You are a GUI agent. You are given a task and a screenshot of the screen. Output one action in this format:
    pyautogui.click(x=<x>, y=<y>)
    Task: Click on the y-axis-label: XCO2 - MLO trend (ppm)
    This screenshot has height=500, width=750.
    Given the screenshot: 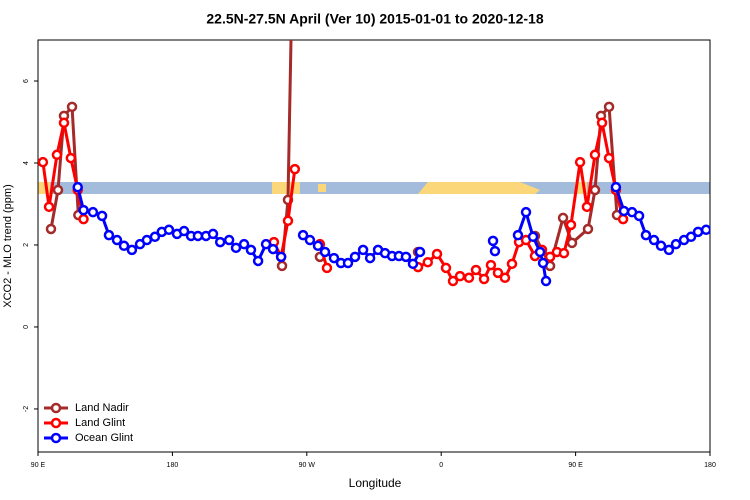 What is the action you would take?
    pyautogui.click(x=8, y=245)
    